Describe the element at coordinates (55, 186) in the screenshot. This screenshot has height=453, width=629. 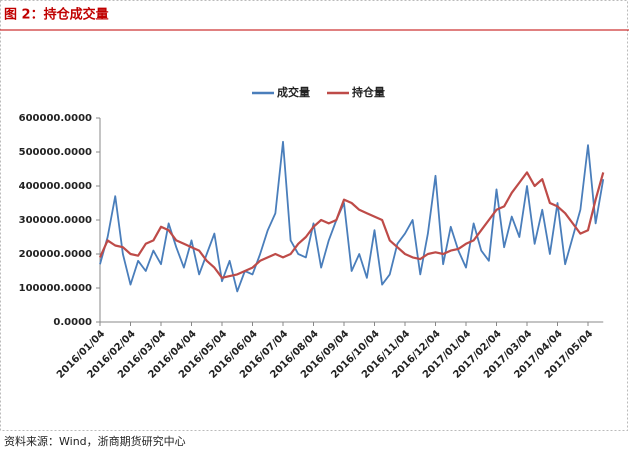
I see `y-tick-label: 400000.0000` at that location.